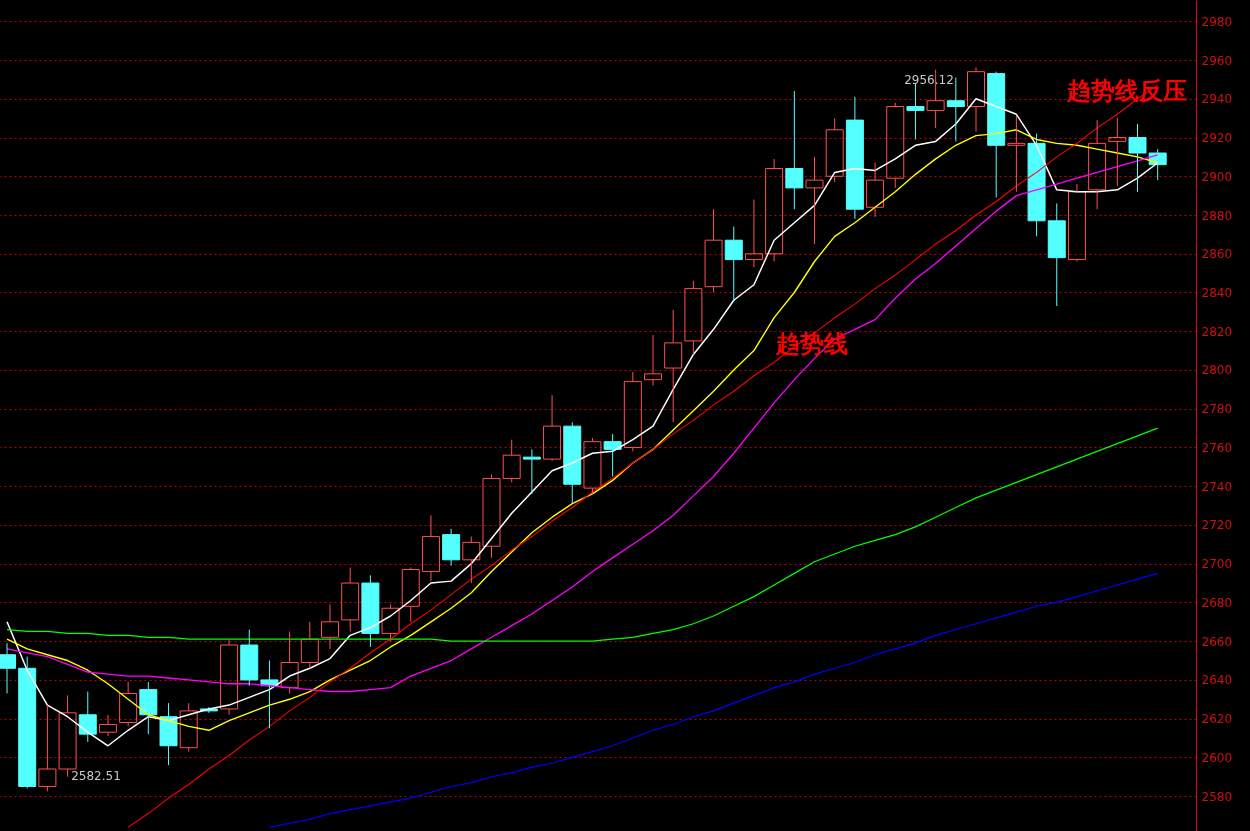 The width and height of the screenshot is (1250, 831). Describe the element at coordinates (1217, 719) in the screenshot. I see `y-tick-label: 2620` at that location.